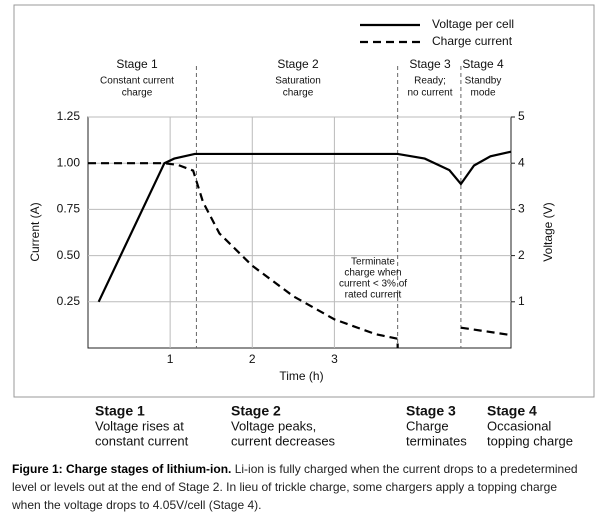 Image resolution: width=595 pixels, height=516 pixels. I want to click on legend-label: Charge current, so click(472, 41).